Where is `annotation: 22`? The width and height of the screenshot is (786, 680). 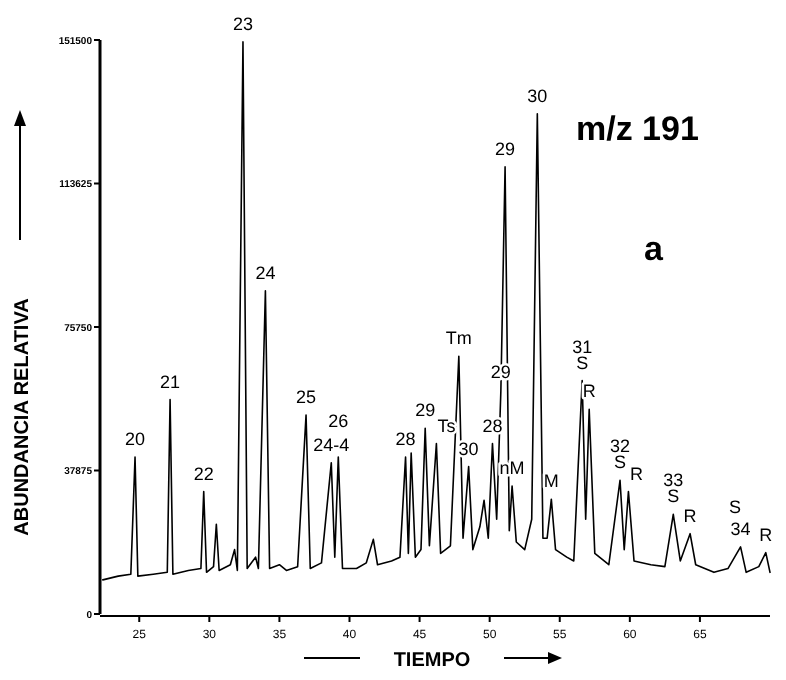 annotation: 22 is located at coordinates (203, 473).